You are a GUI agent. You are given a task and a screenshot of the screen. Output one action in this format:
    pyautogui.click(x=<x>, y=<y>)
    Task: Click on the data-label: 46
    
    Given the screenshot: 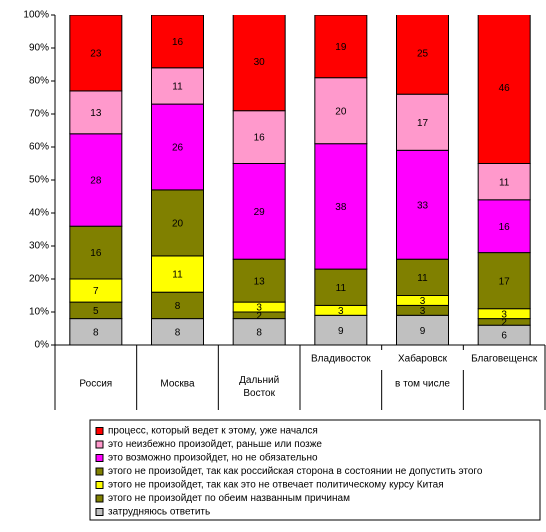 What is the action you would take?
    pyautogui.click(x=505, y=88)
    